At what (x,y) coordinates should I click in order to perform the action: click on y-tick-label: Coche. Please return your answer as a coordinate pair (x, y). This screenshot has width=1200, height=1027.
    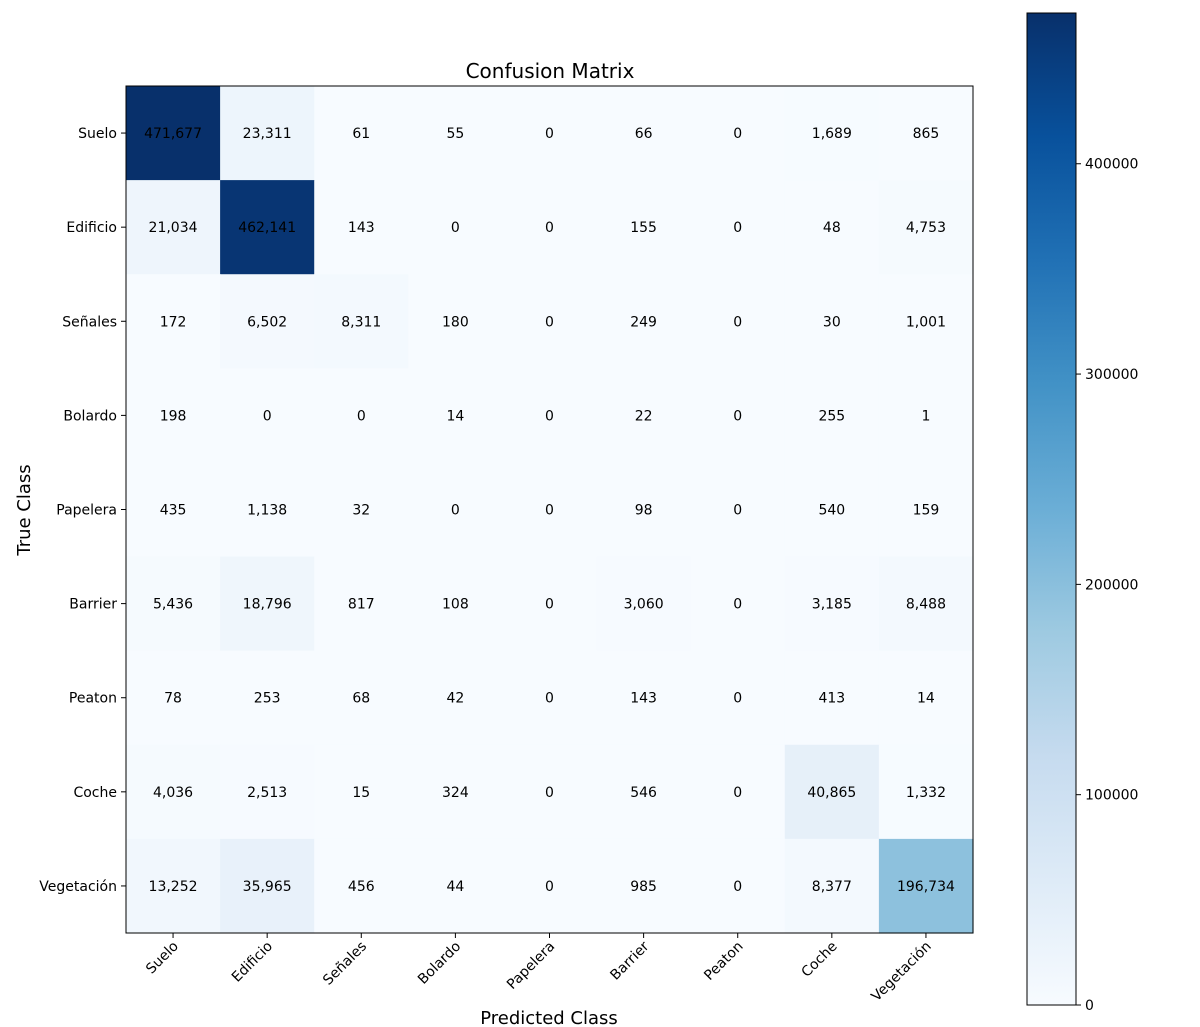
    Looking at the image, I should click on (95, 793).